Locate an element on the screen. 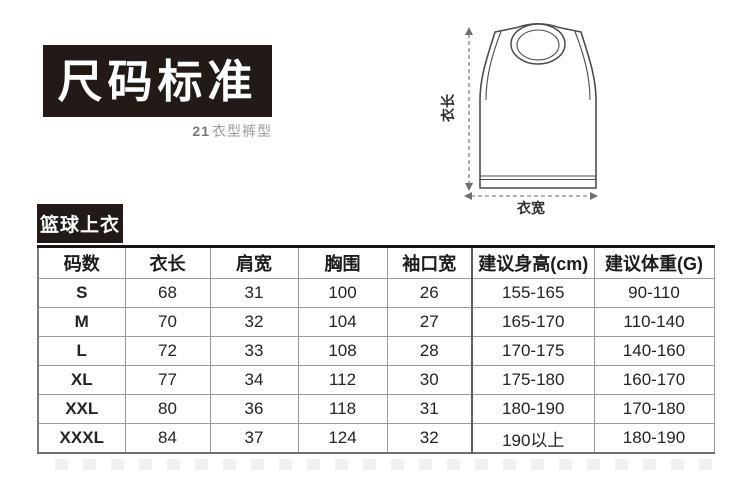  table-cell: 77 is located at coordinates (167, 380).